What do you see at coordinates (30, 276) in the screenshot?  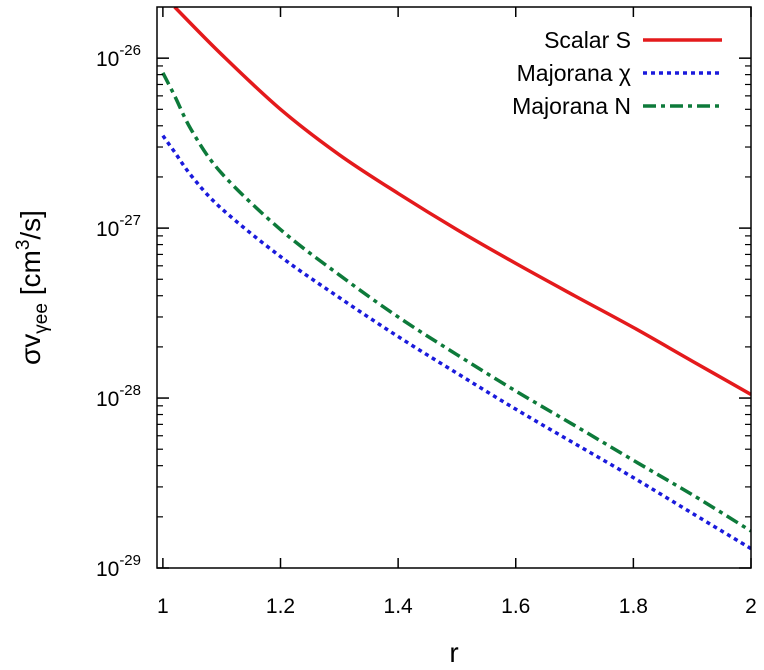 I see `y-axis-label-unit-open: [cm` at bounding box center [30, 276].